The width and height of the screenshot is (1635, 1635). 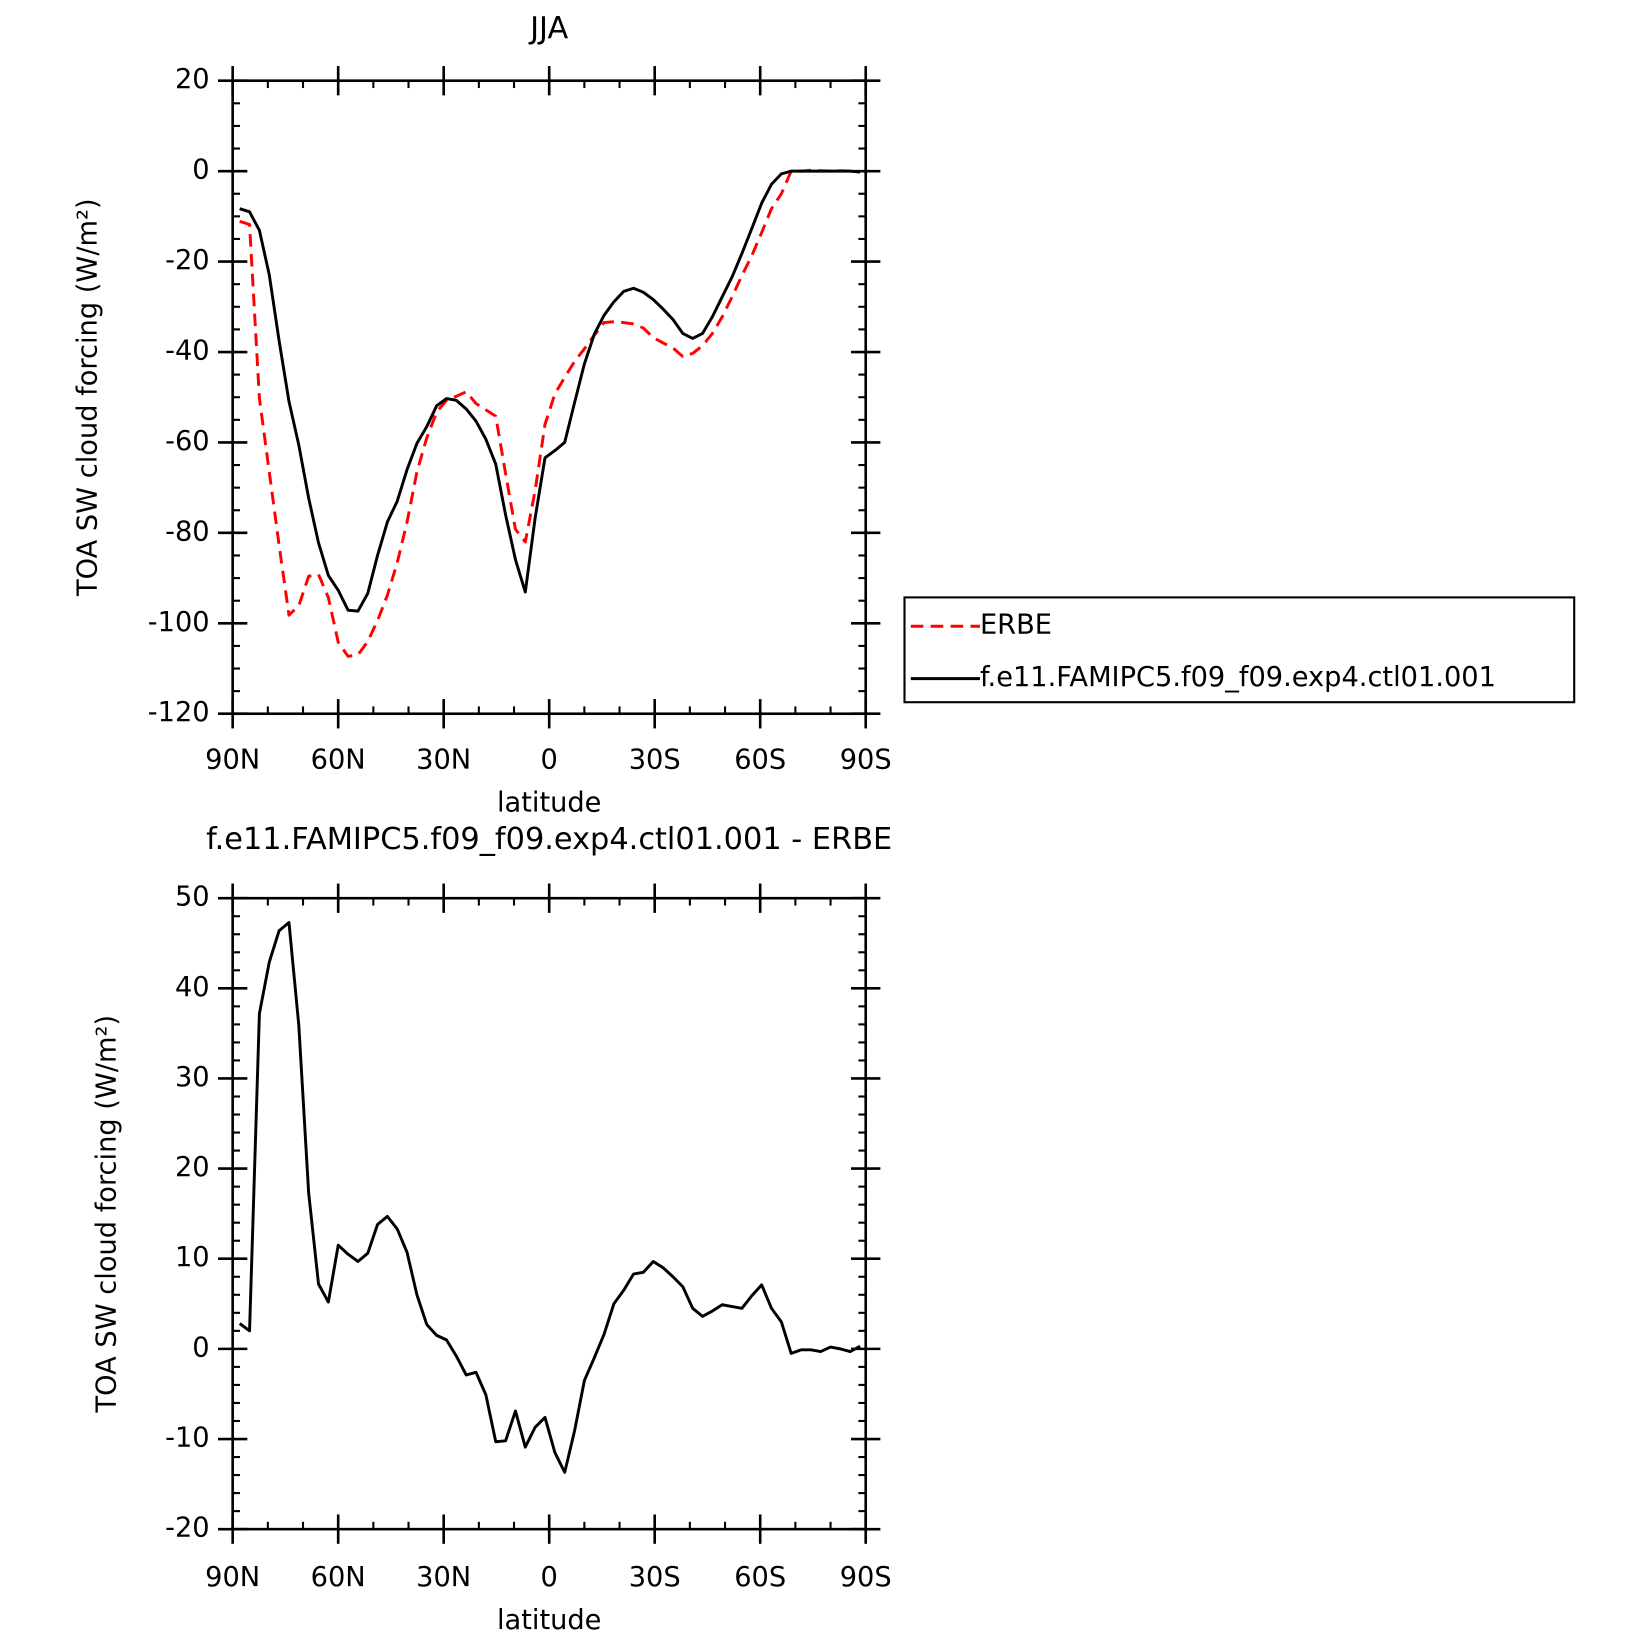 What do you see at coordinates (1238, 677) in the screenshot?
I see `legend-label: f.e11.FAMIPC5.f09_f09.exp4.ctl01.001` at bounding box center [1238, 677].